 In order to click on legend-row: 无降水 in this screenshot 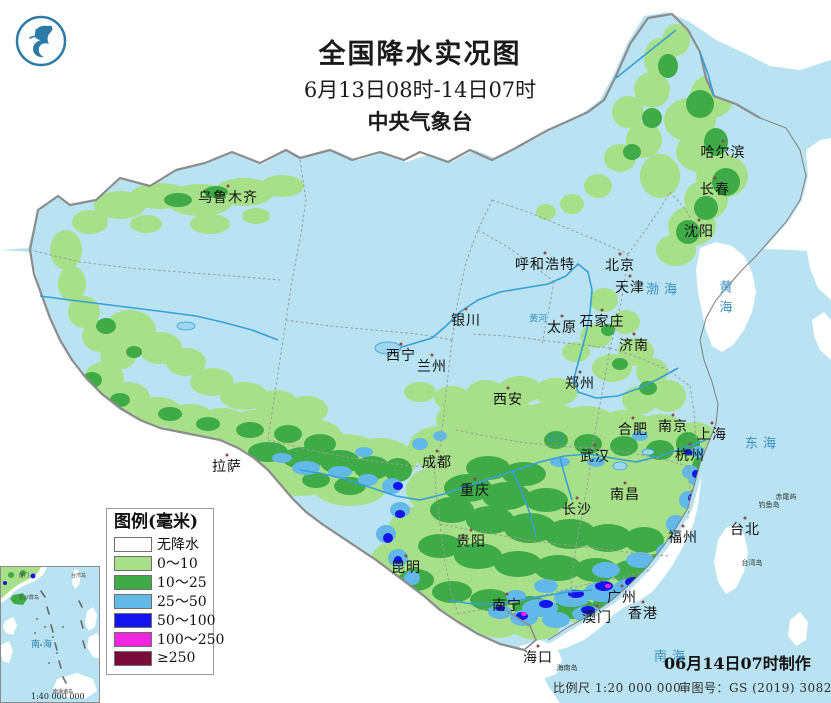, I will do `click(160, 544)`.